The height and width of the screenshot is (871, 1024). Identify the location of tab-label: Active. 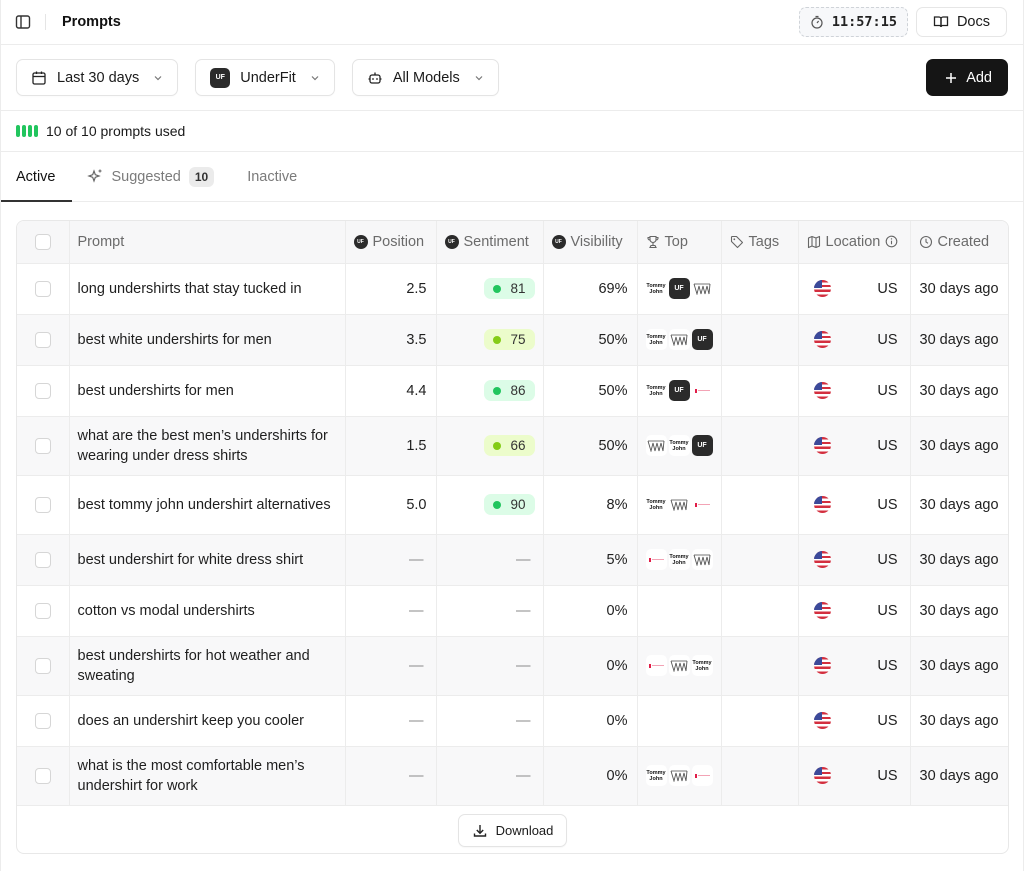
(36, 176).